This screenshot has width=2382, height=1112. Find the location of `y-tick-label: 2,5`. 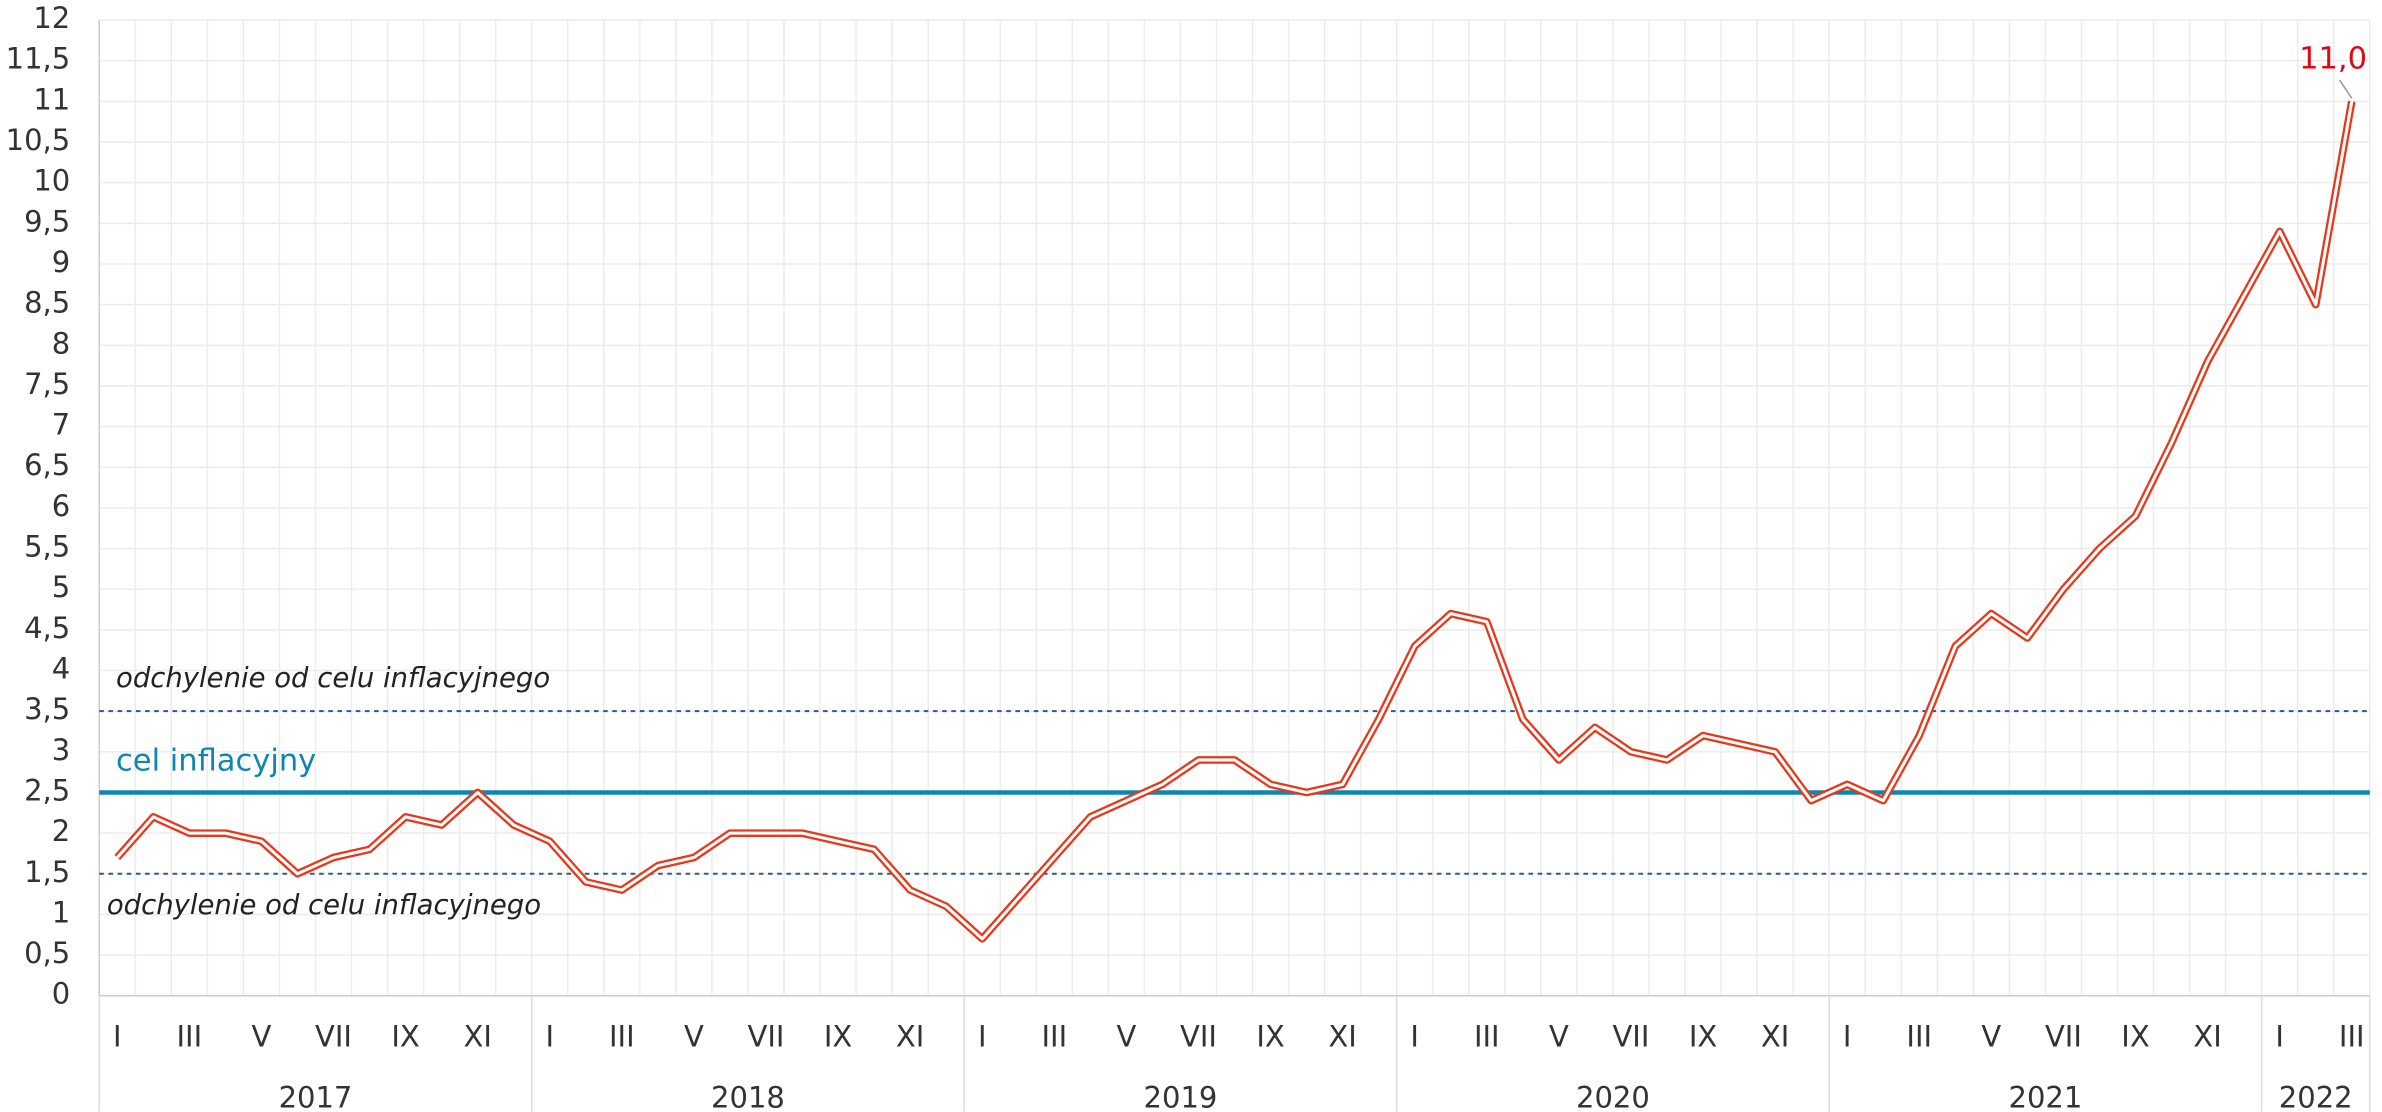

y-tick-label: 2,5 is located at coordinates (47, 790).